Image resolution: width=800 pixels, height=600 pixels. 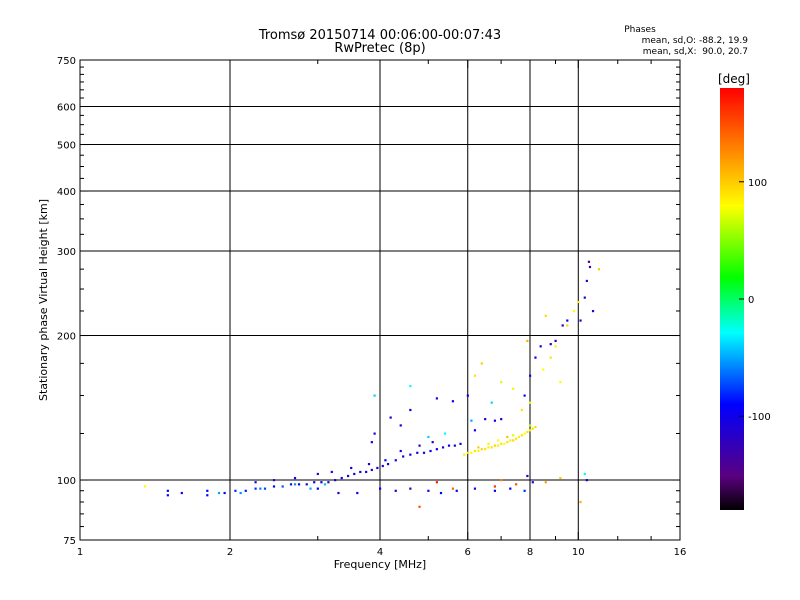 I want to click on phase-box-title: Phases, so click(x=640, y=30).